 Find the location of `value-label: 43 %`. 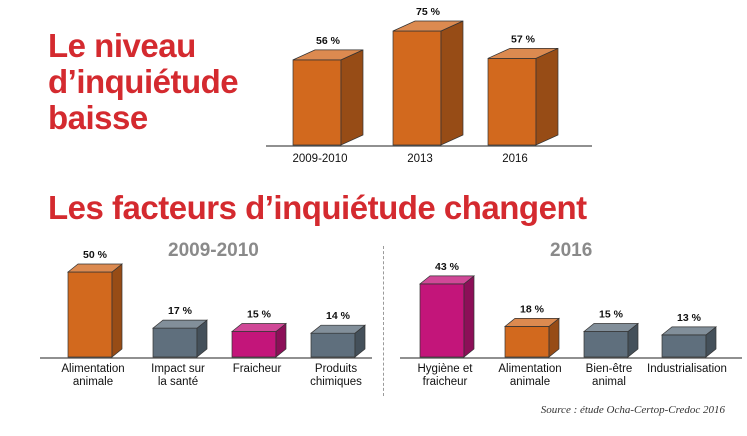

value-label: 43 % is located at coordinates (447, 267).